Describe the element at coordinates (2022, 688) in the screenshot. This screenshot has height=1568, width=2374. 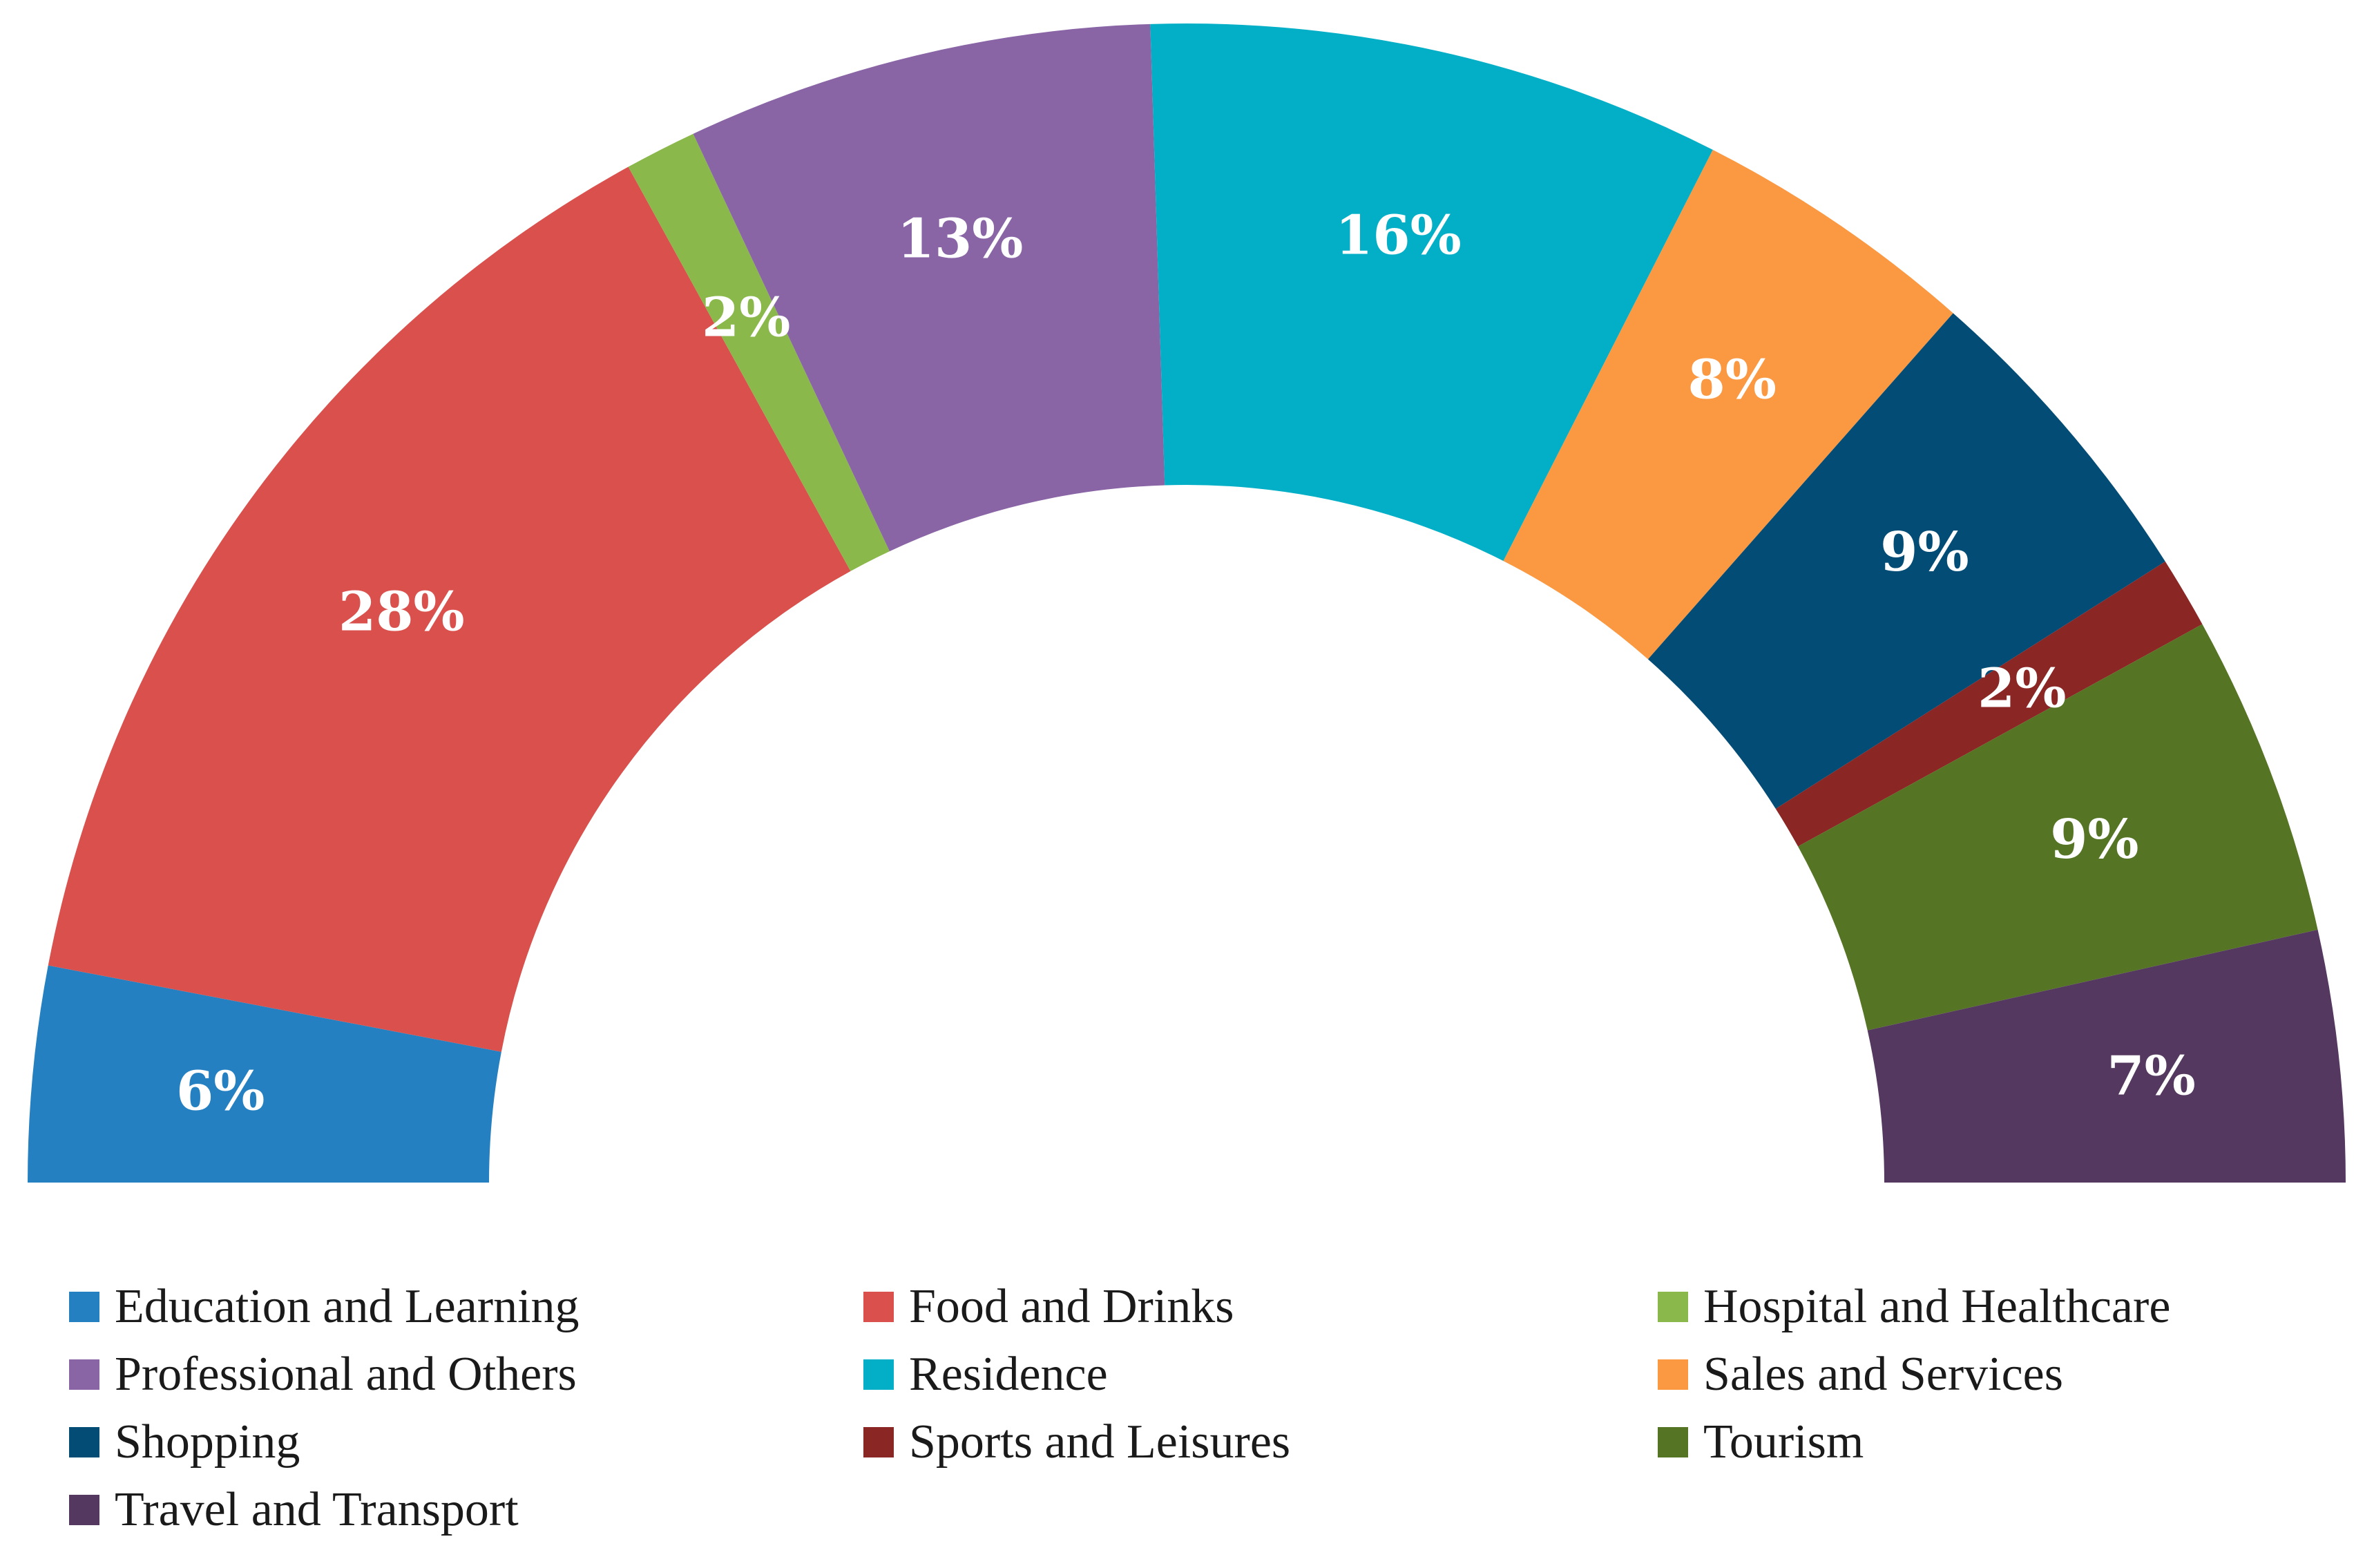
I see `data-label-sports-and-leisures: 2%` at that location.